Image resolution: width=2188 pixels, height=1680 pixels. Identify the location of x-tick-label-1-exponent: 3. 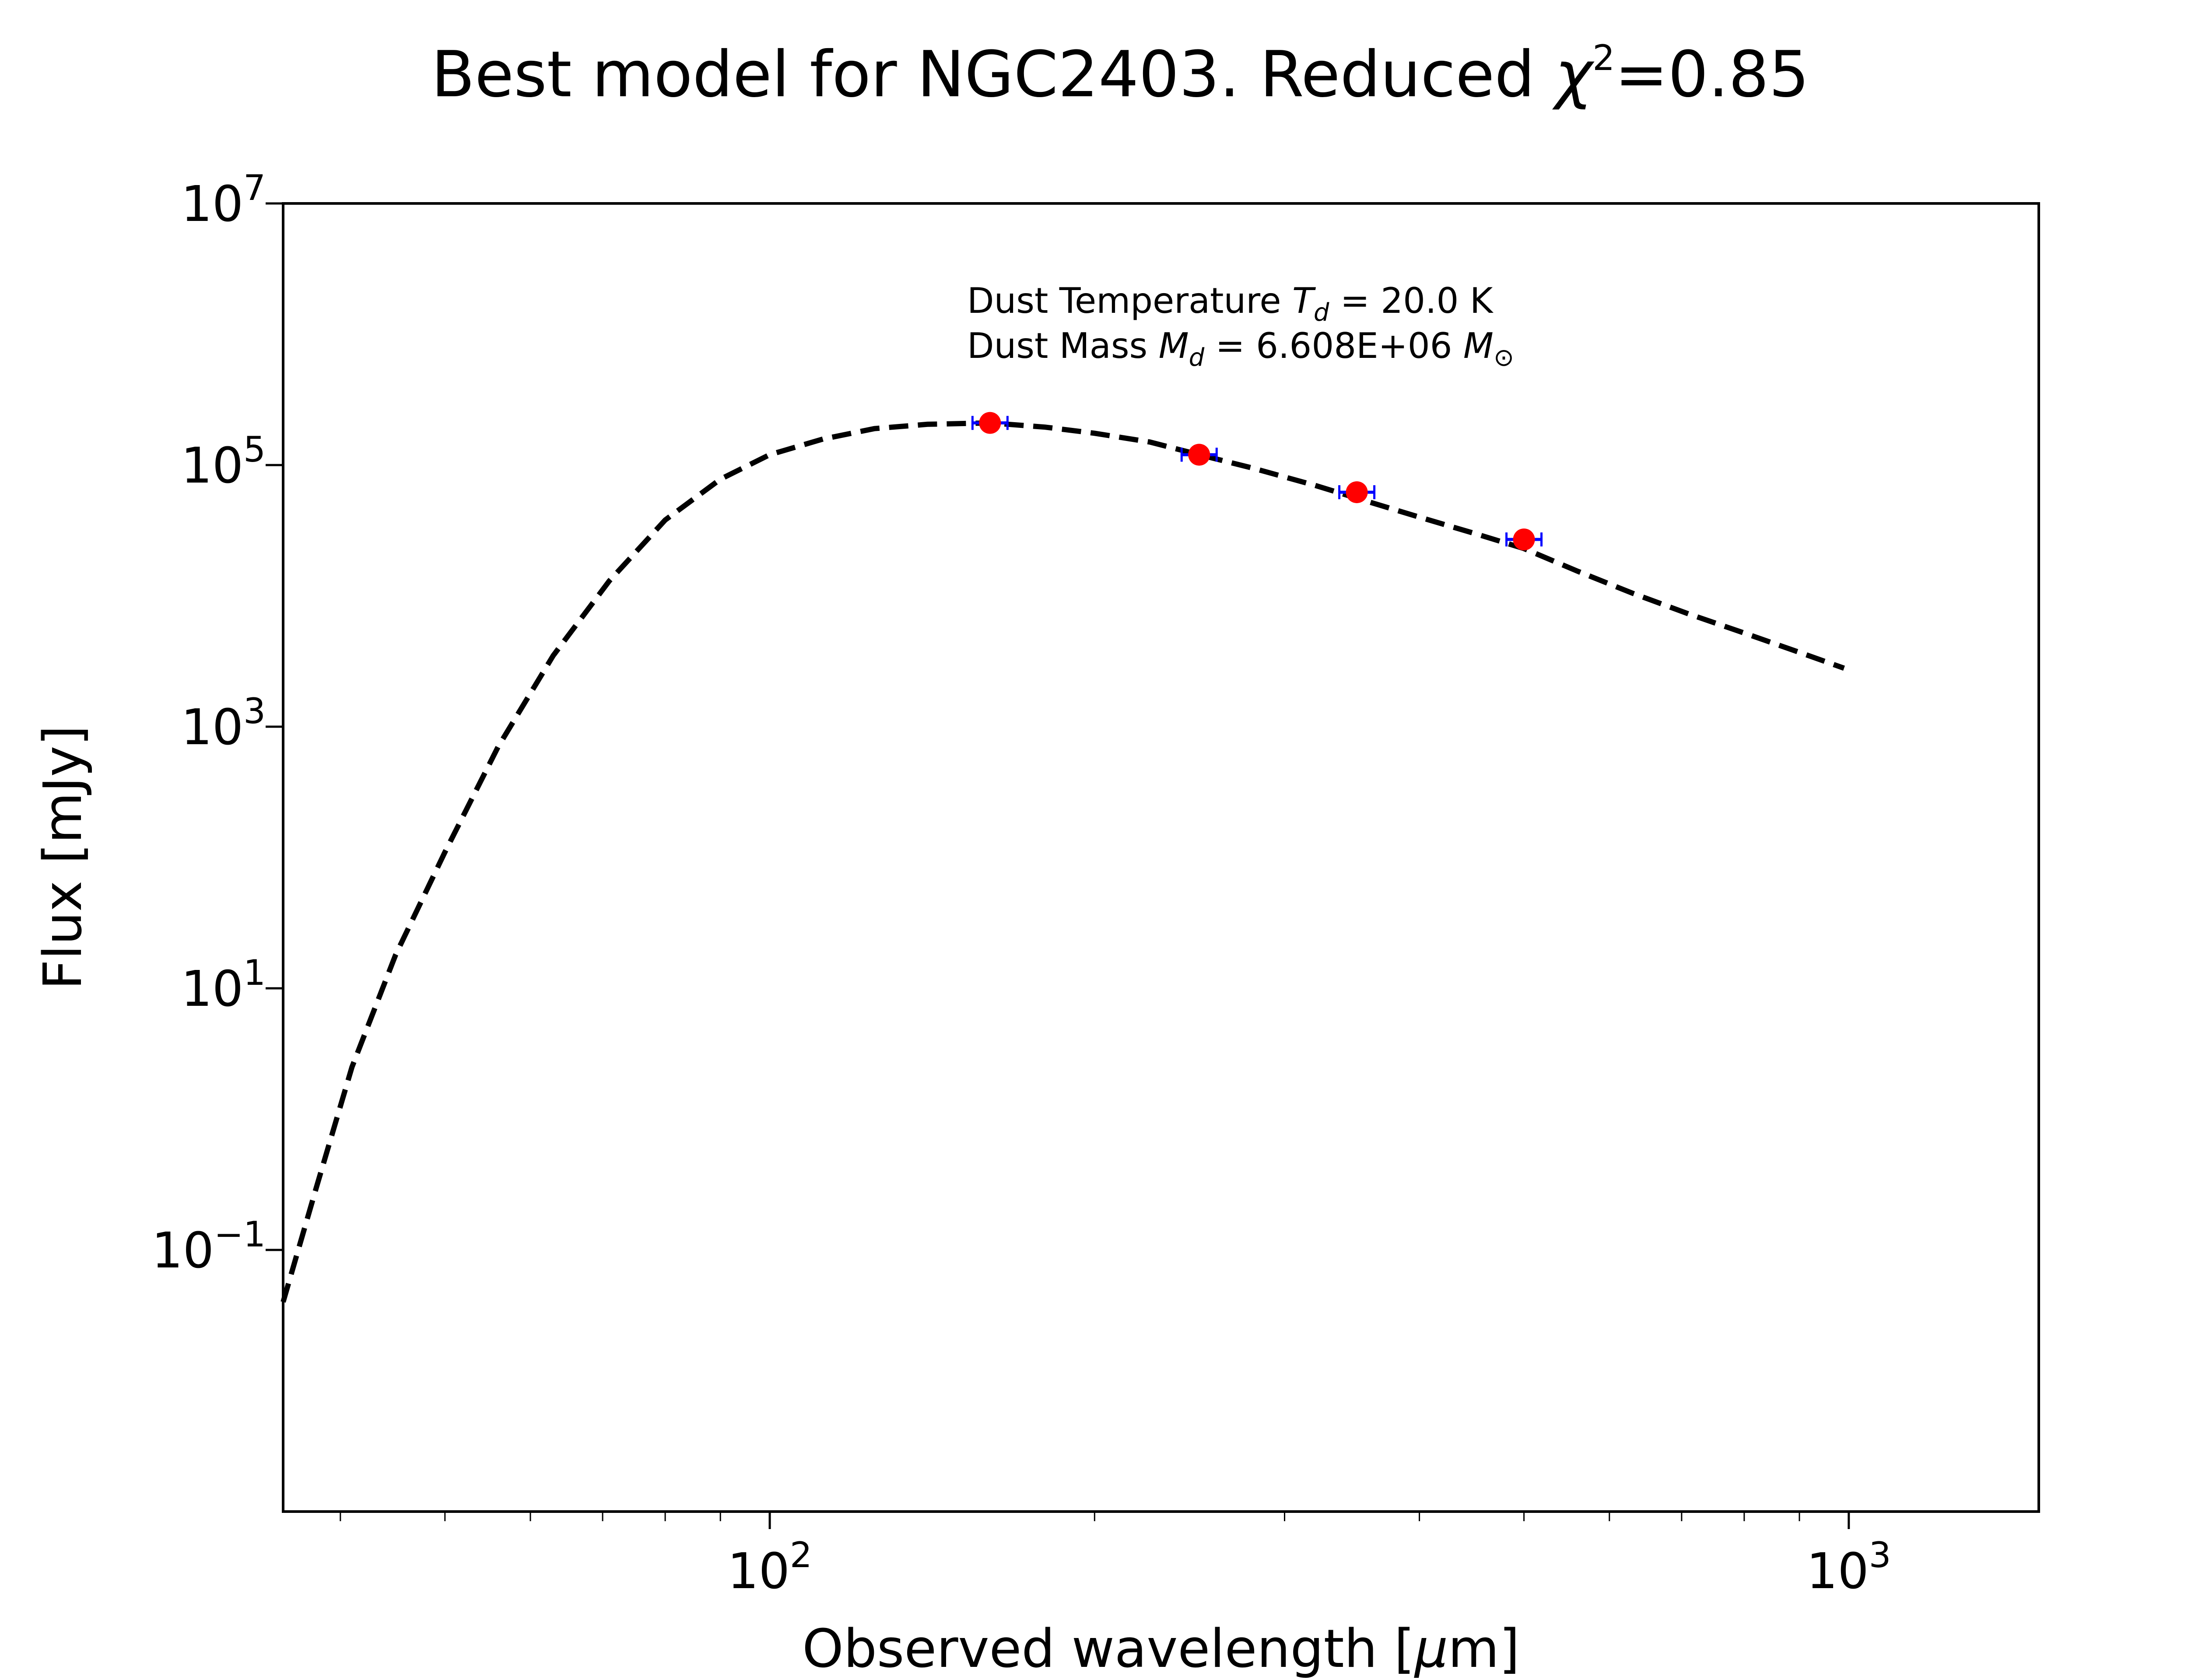
(1880, 1555).